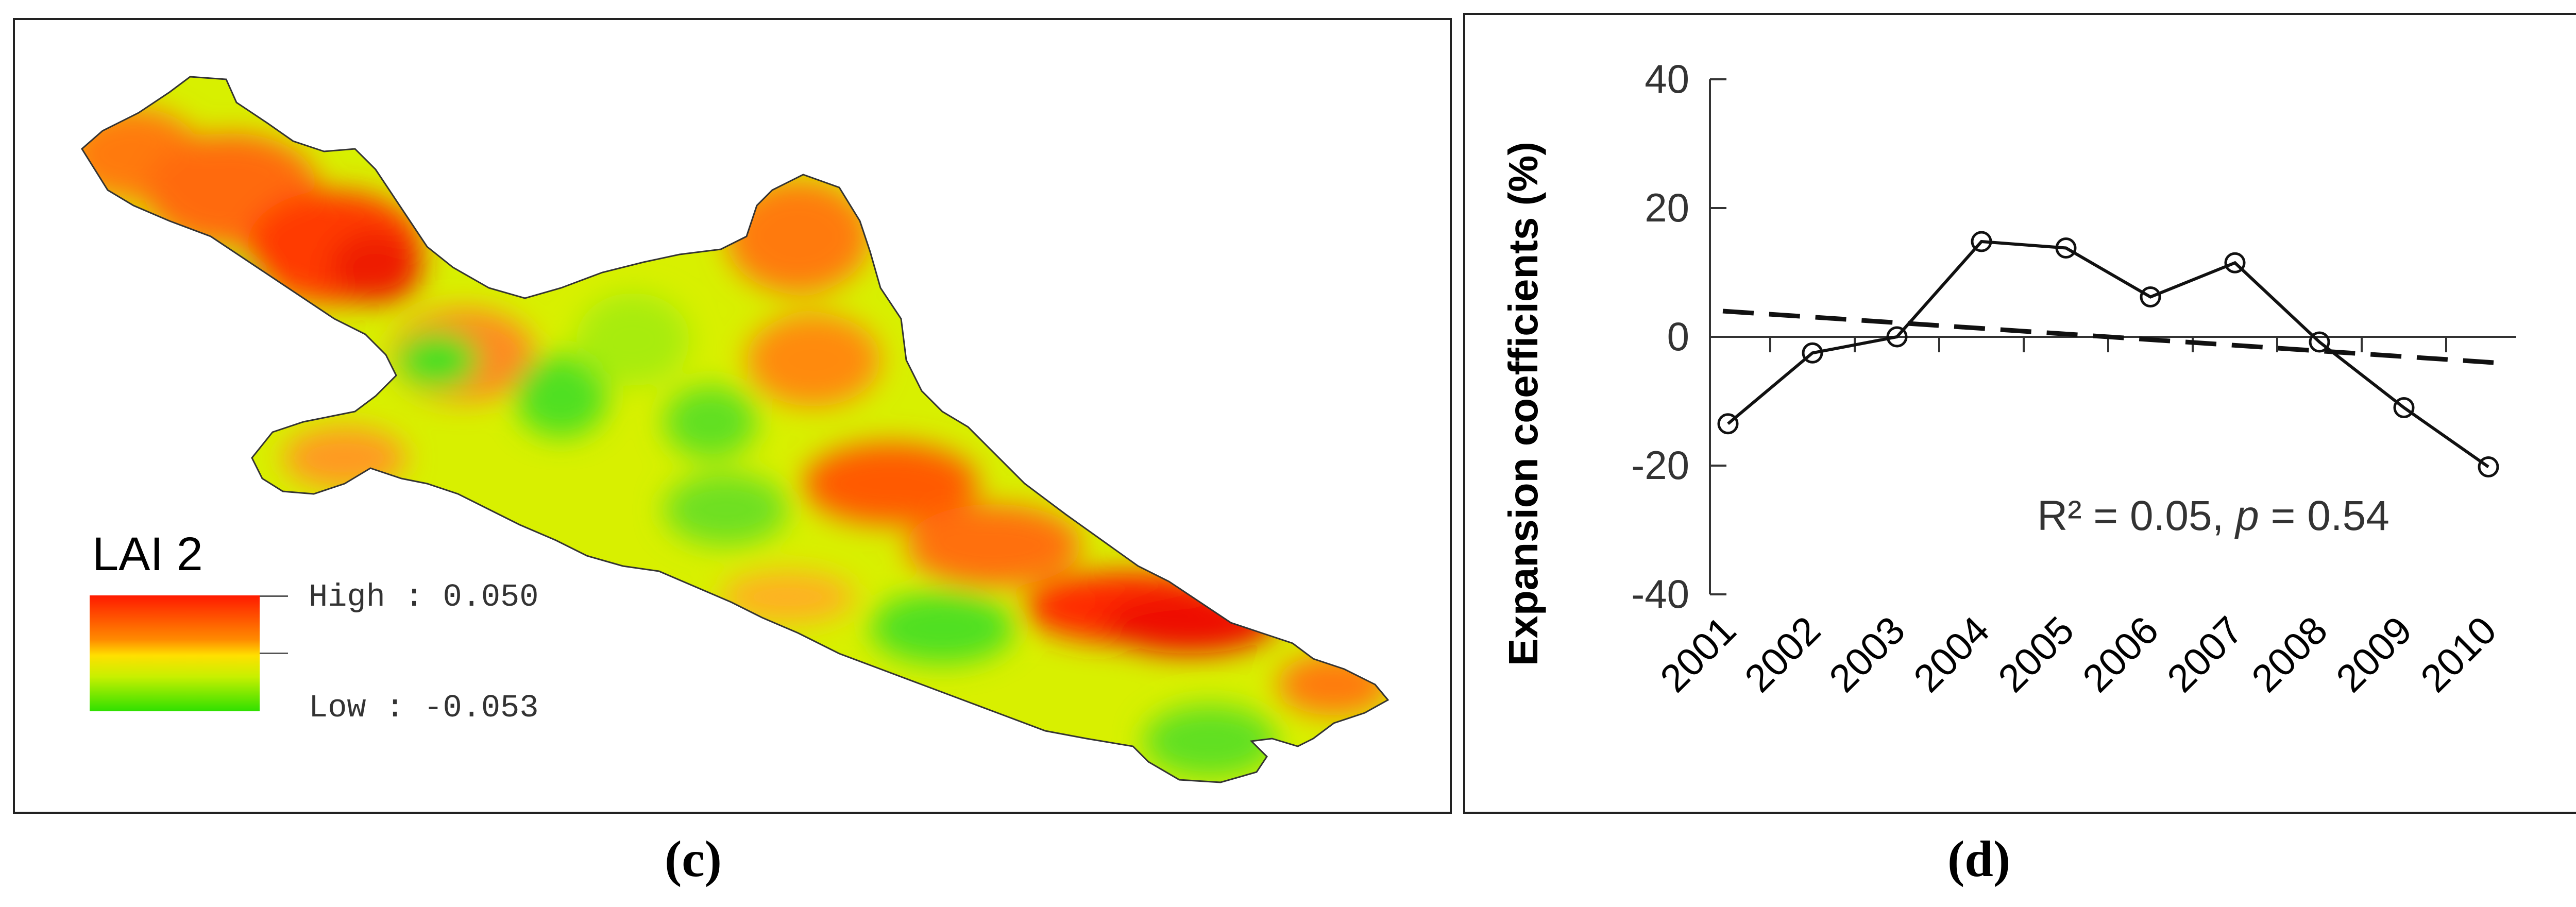 The height and width of the screenshot is (907, 2576). What do you see at coordinates (274, 653) in the screenshot?
I see `legend-tick-mid` at bounding box center [274, 653].